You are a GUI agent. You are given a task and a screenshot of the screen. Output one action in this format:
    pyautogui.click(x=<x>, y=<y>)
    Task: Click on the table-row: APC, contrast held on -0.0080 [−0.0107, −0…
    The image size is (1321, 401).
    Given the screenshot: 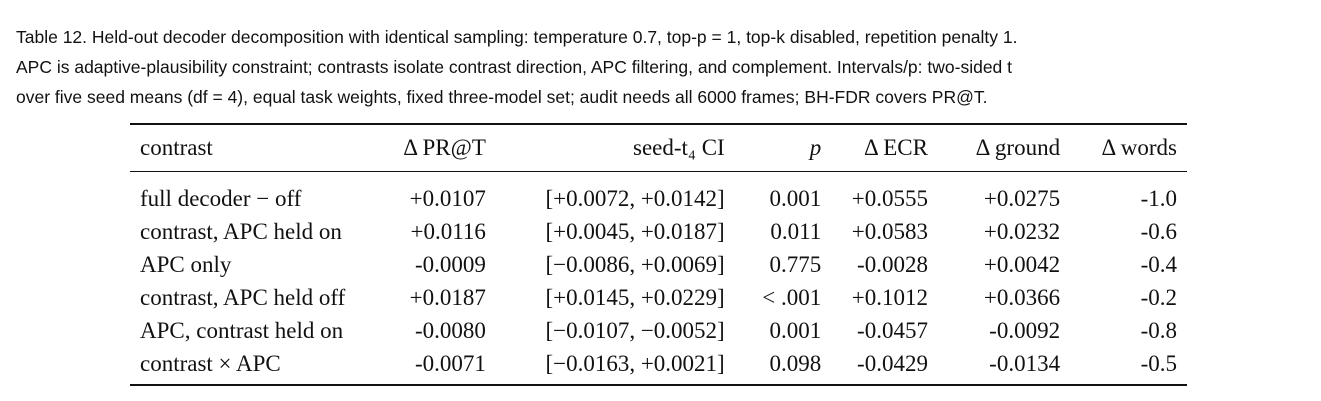 What is the action you would take?
    pyautogui.click(x=658, y=330)
    